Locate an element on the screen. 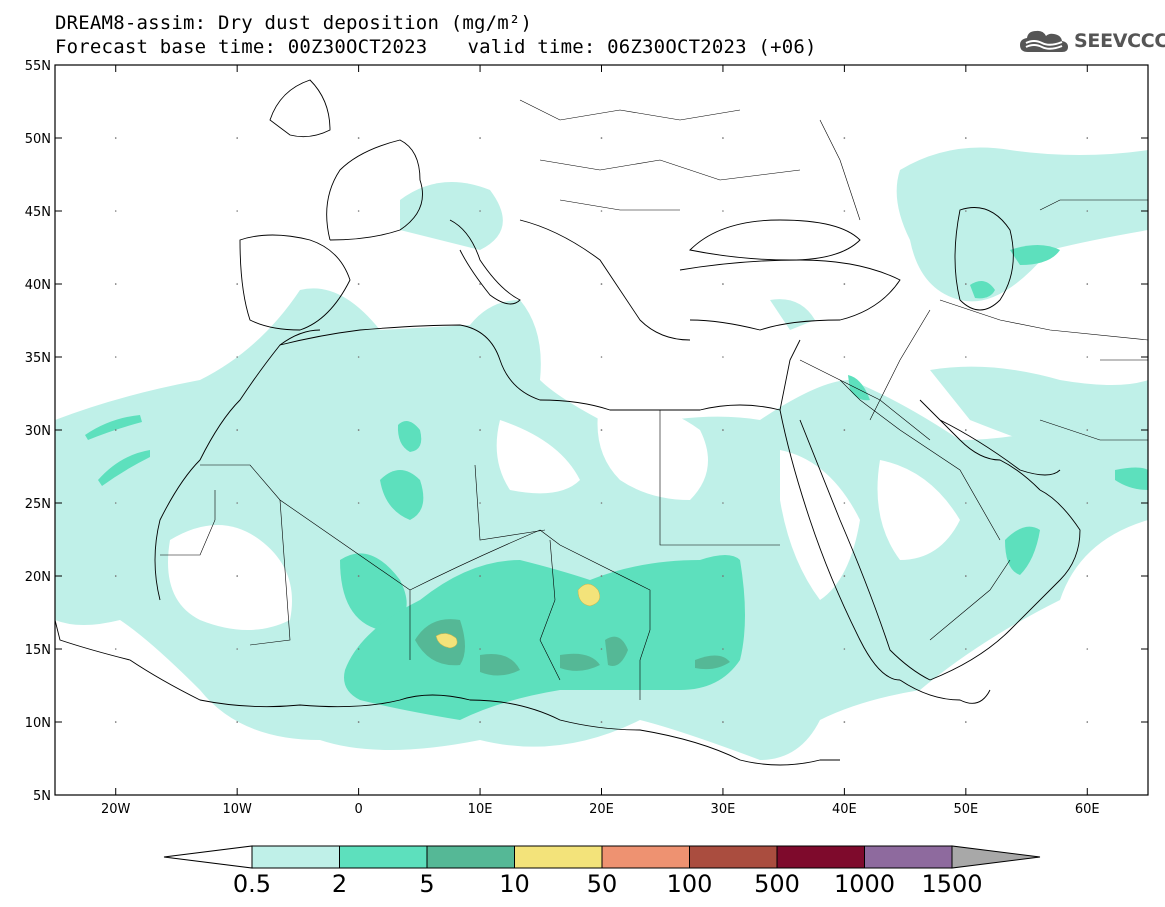 The image size is (1165, 907). lon-label: 60E is located at coordinates (1087, 809).